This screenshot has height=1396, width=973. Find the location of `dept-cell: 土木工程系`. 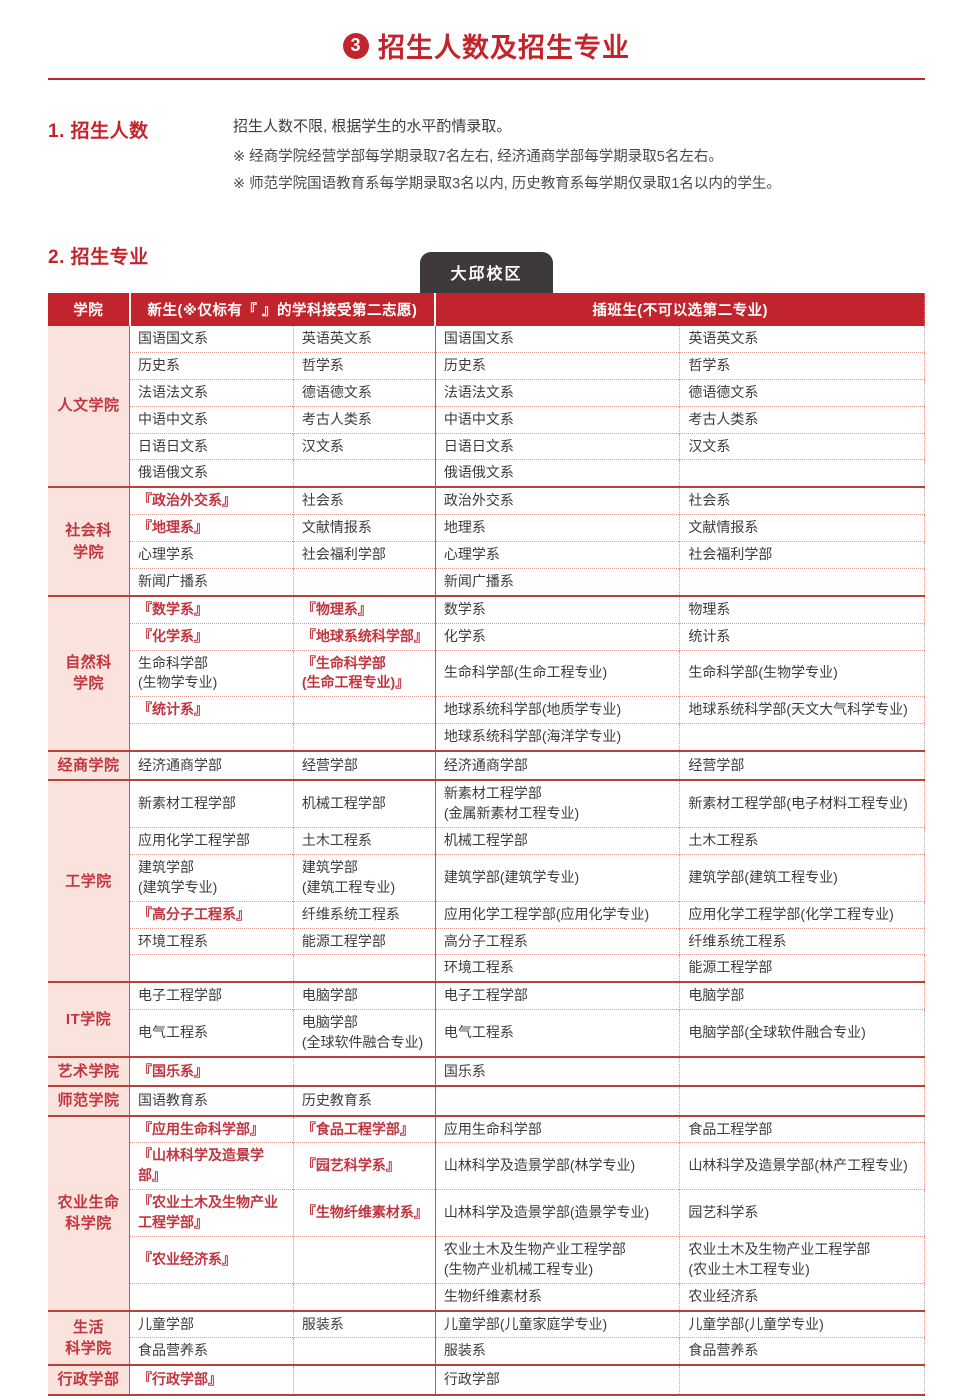

dept-cell: 土木工程系 is located at coordinates (364, 841).